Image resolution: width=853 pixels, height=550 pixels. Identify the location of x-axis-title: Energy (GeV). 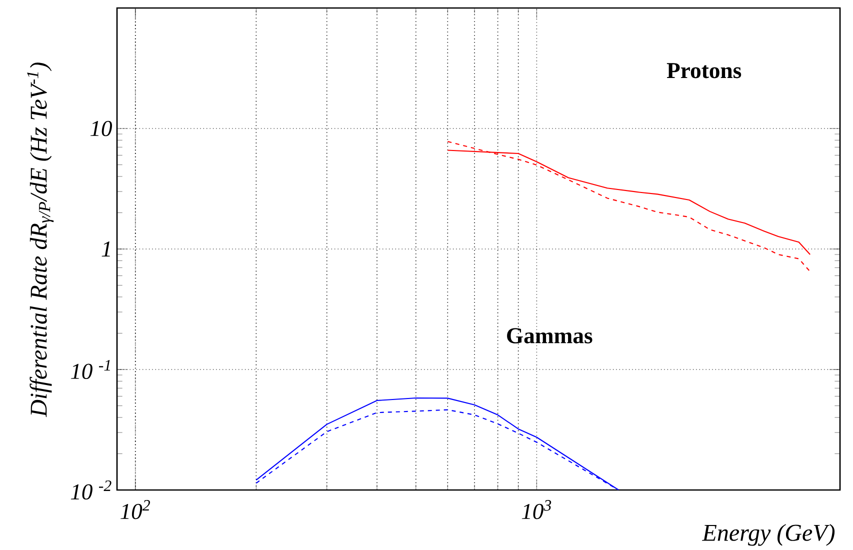
(768, 535).